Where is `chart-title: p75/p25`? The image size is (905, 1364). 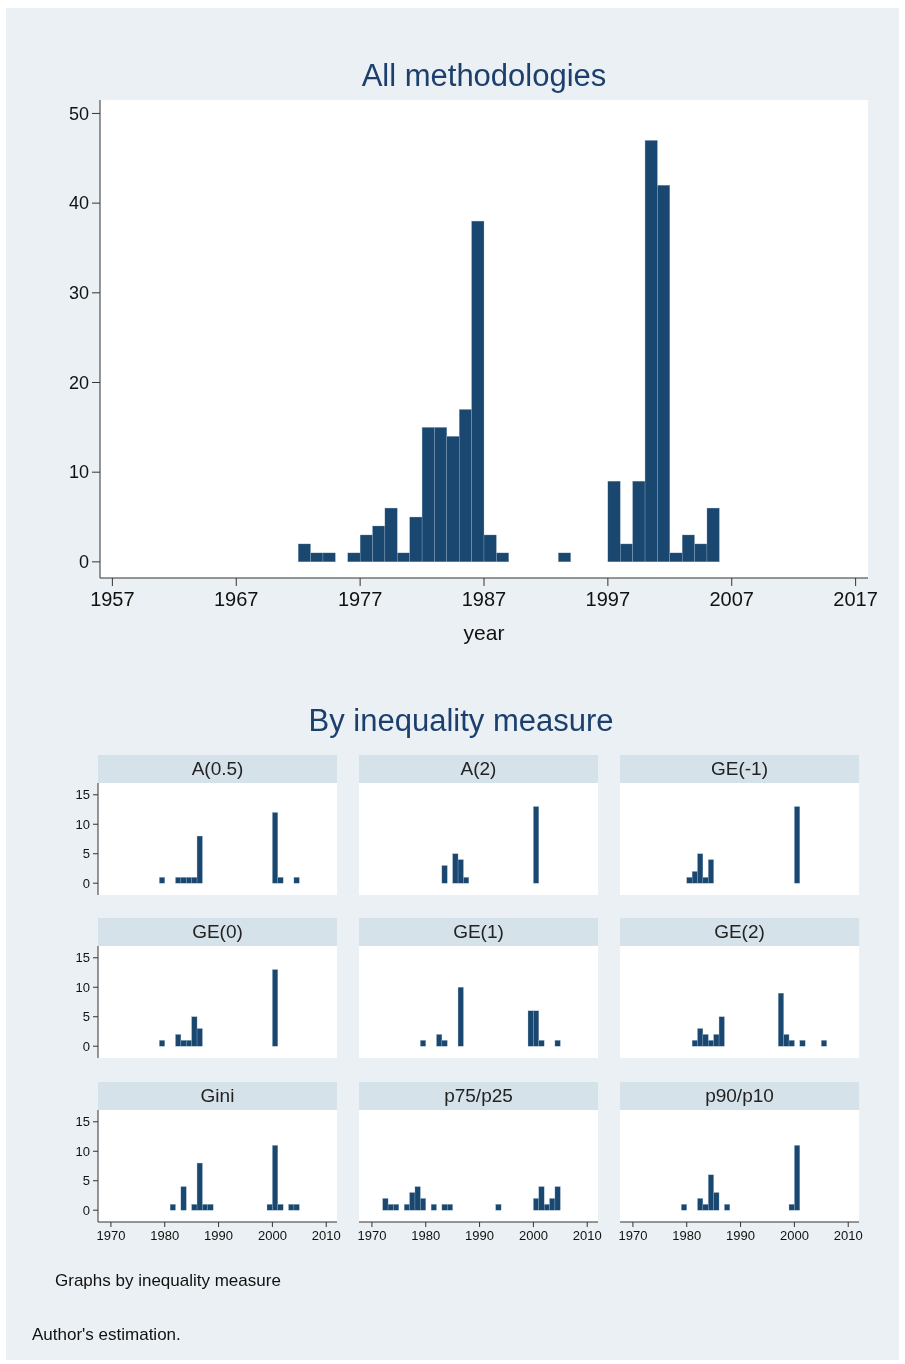 chart-title: p75/p25 is located at coordinates (478, 1095).